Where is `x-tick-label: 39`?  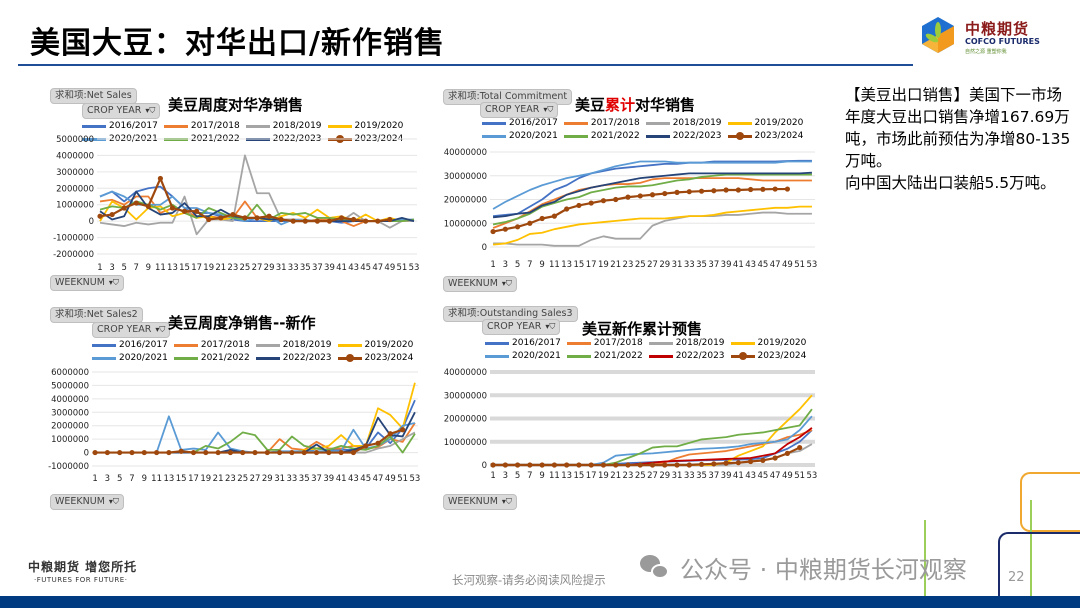 x-tick-label: 39 is located at coordinates (726, 476).